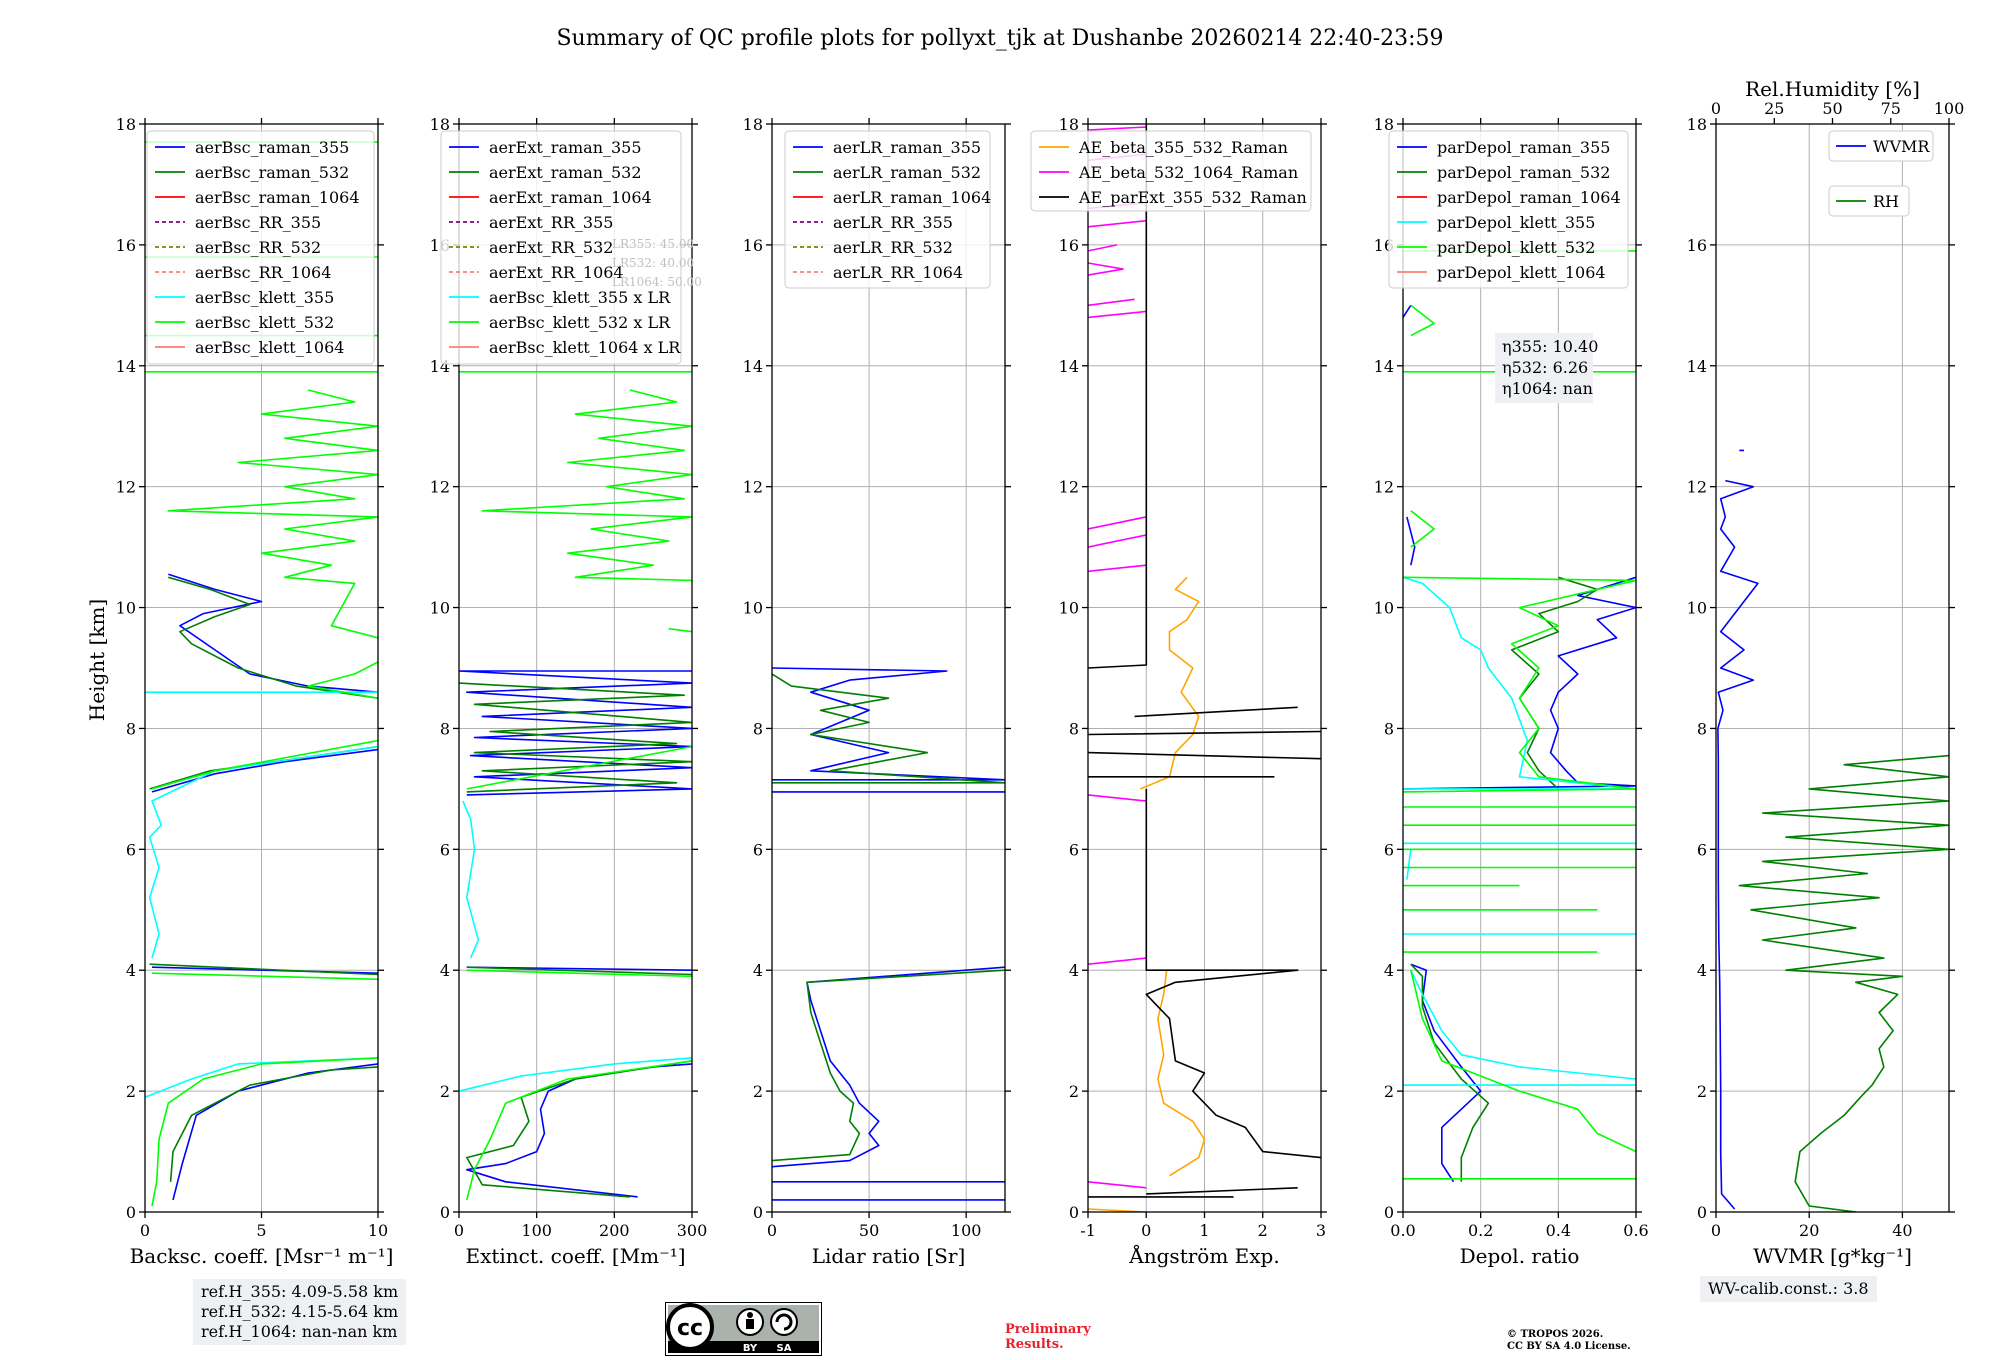  I want to click on legend-entry: aerBsc_klett_355, so click(264, 297).